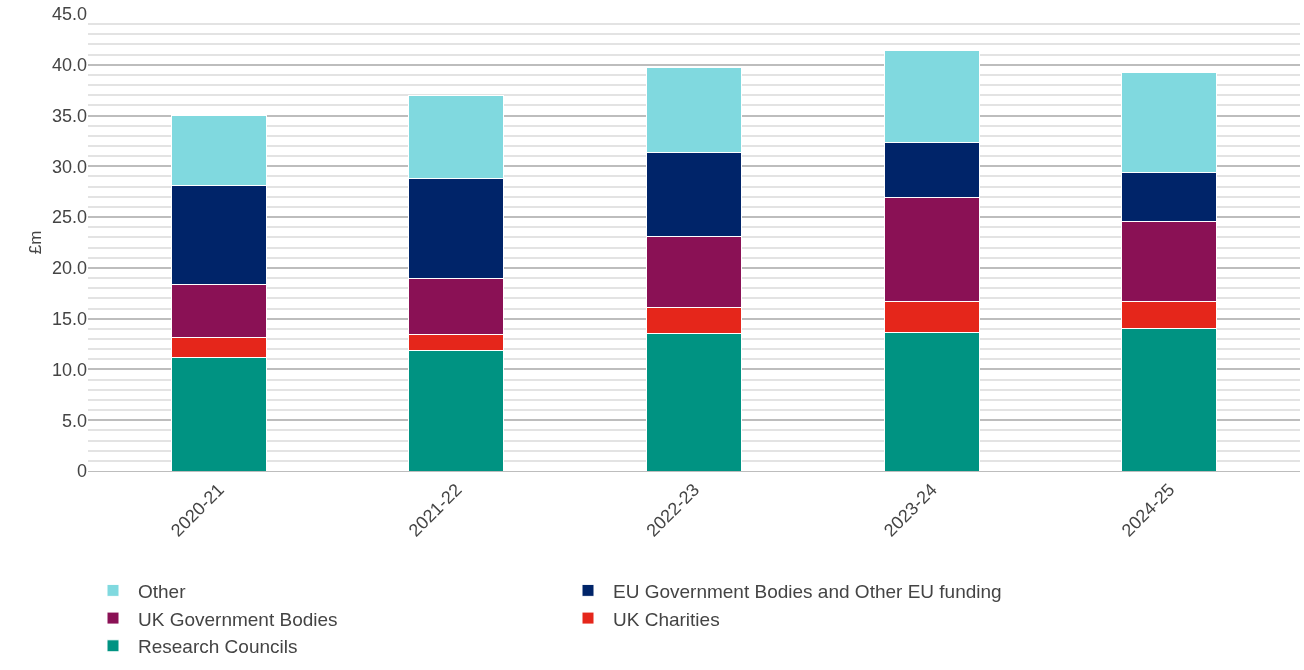 The width and height of the screenshot is (1304, 670). I want to click on y-tick-label: 30.0, so click(69, 166).